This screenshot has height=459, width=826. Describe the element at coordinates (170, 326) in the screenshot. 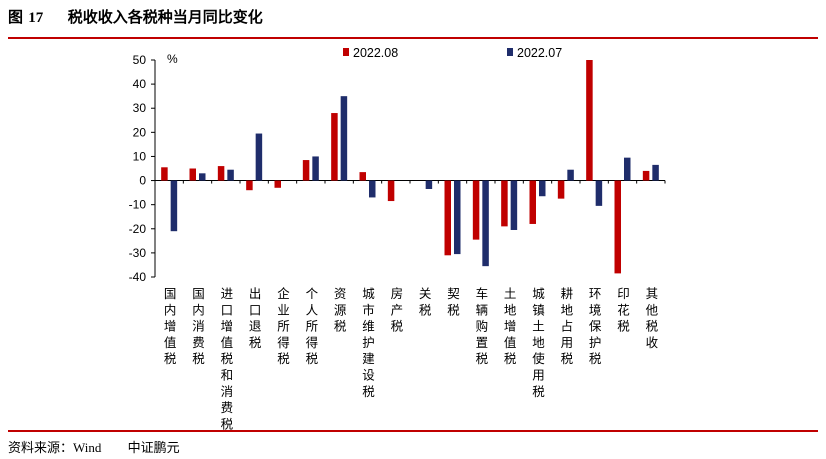

I see `category-label: 国内增值税` at that location.